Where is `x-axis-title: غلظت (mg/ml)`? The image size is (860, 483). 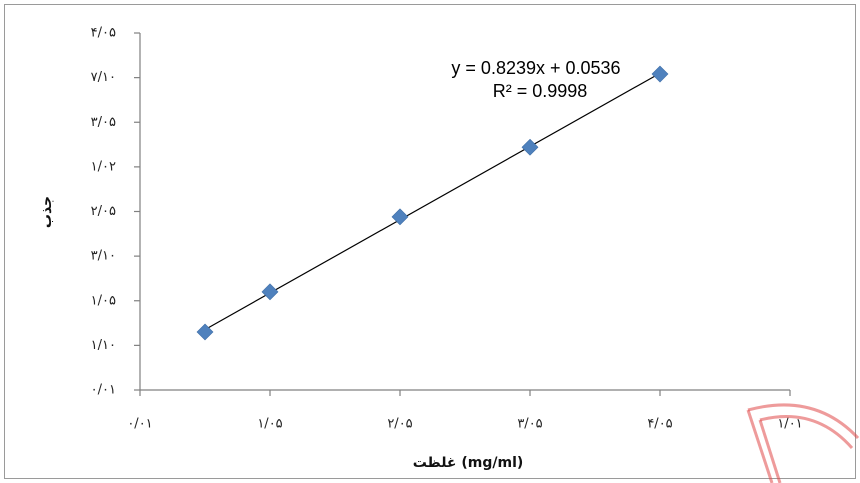 x-axis-title: غلظت (mg/ml) is located at coordinates (468, 463).